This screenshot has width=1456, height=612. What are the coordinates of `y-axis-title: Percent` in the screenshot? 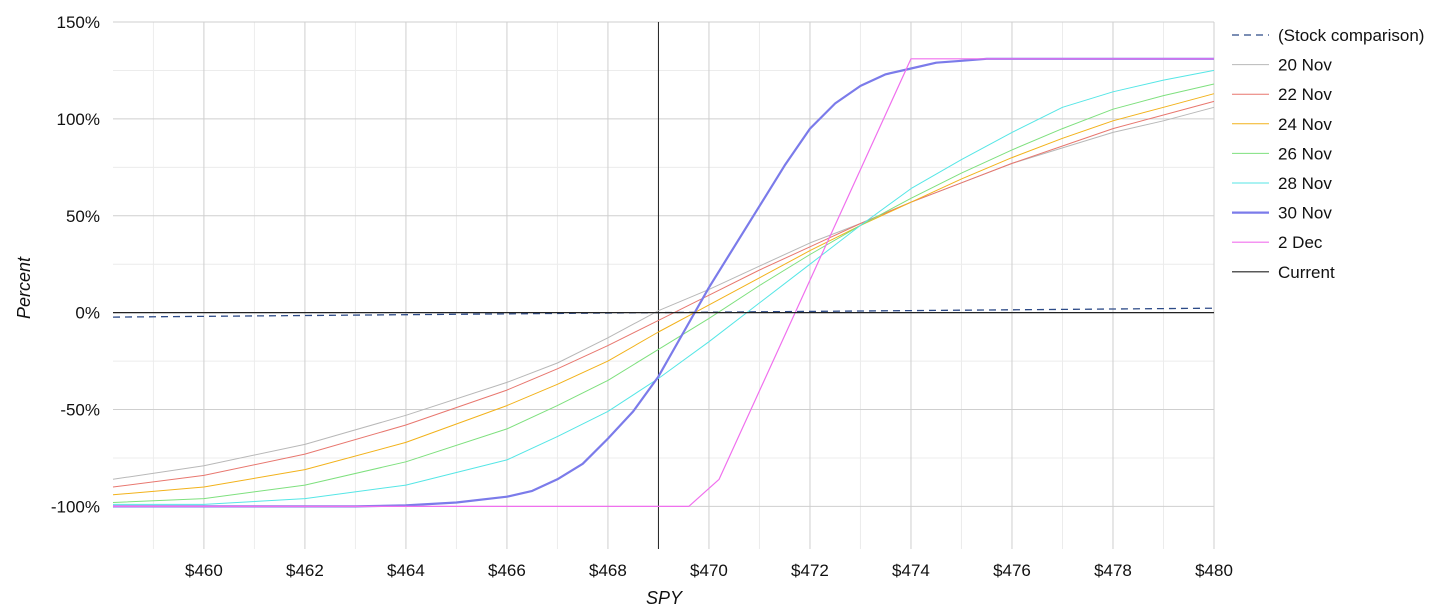 It's located at (24, 287).